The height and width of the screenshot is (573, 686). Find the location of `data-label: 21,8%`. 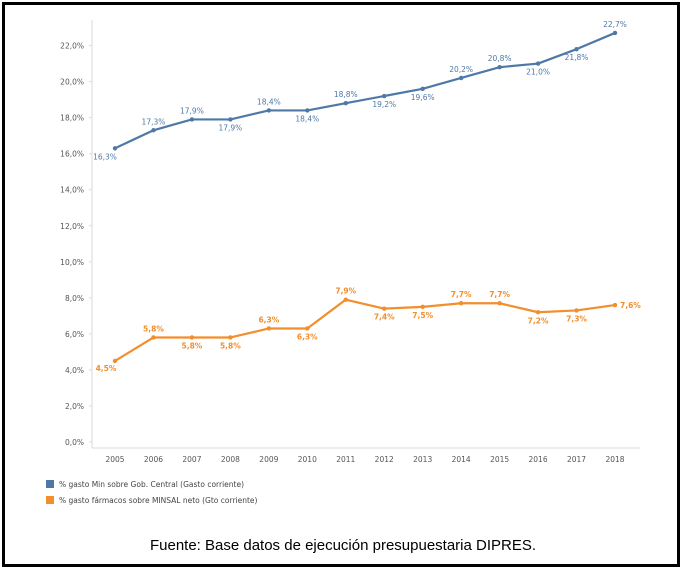

data-label: 21,8% is located at coordinates (577, 57).